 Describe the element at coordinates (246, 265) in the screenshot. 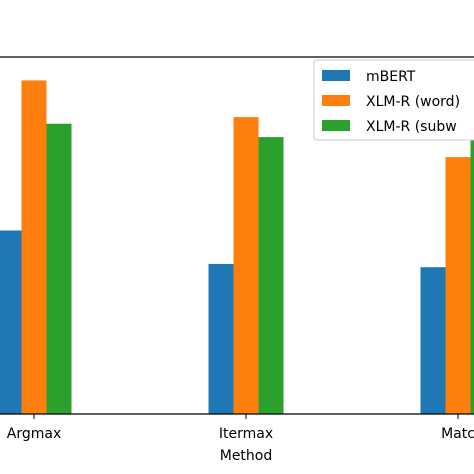

I see `bar-xlm-r-word-itermax` at that location.